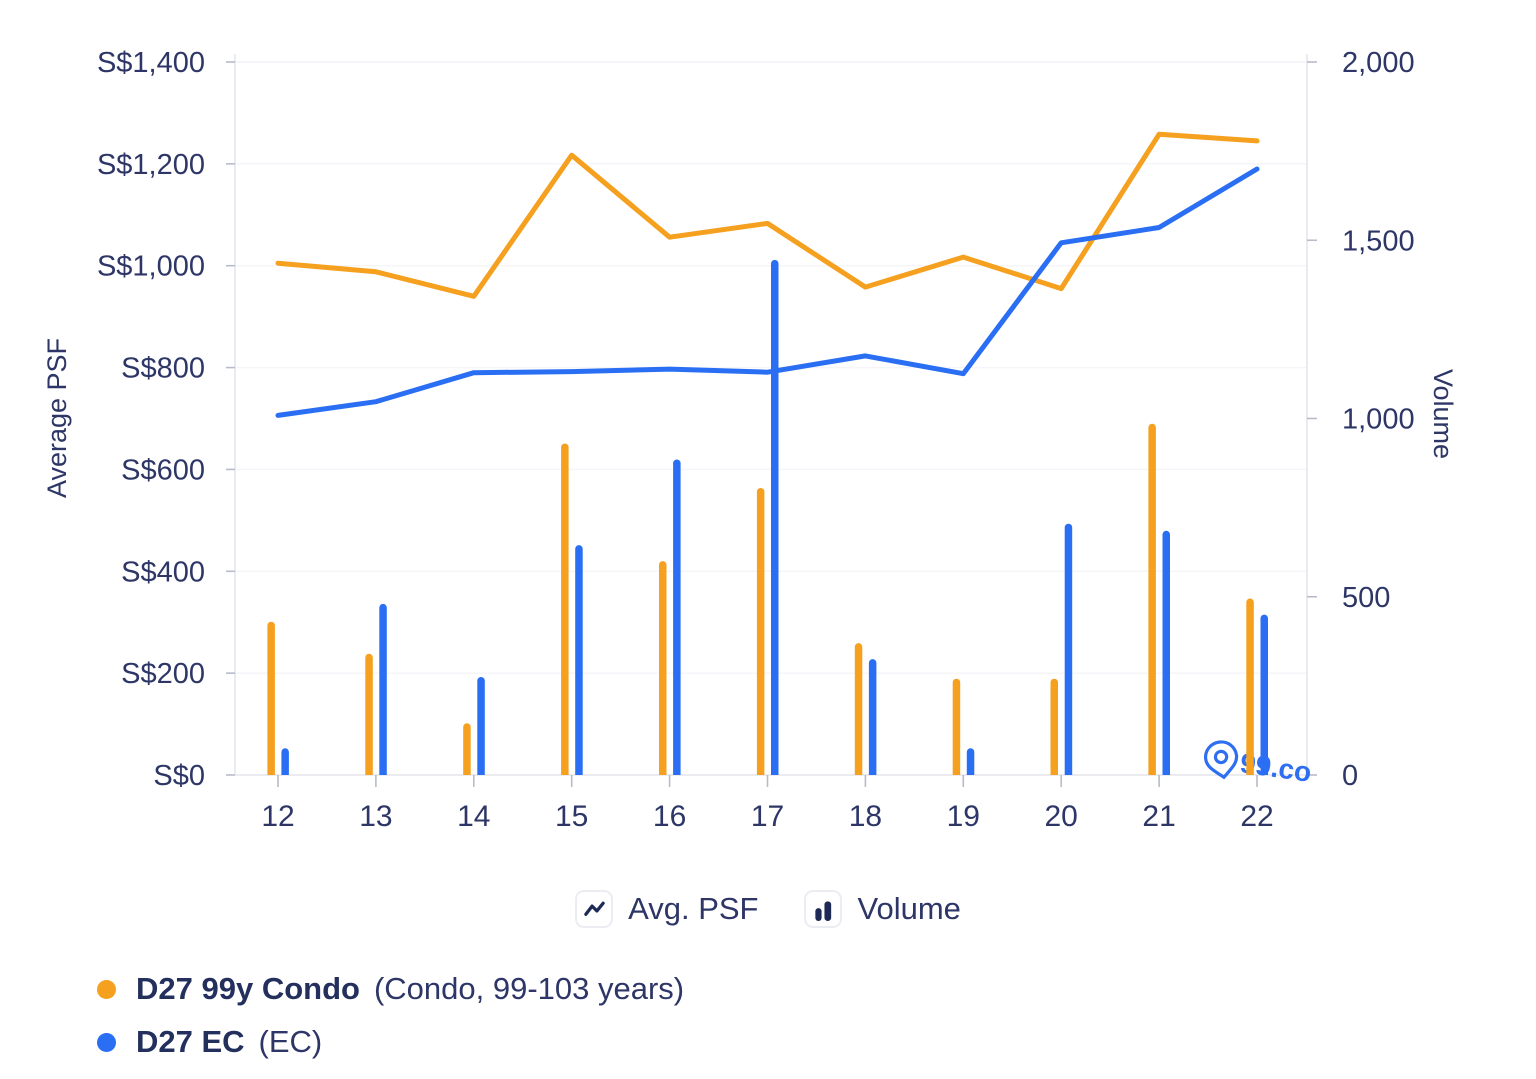 Image resolution: width=1536 pixels, height=1079 pixels. I want to click on legend-item-volume: Volume, so click(882, 909).